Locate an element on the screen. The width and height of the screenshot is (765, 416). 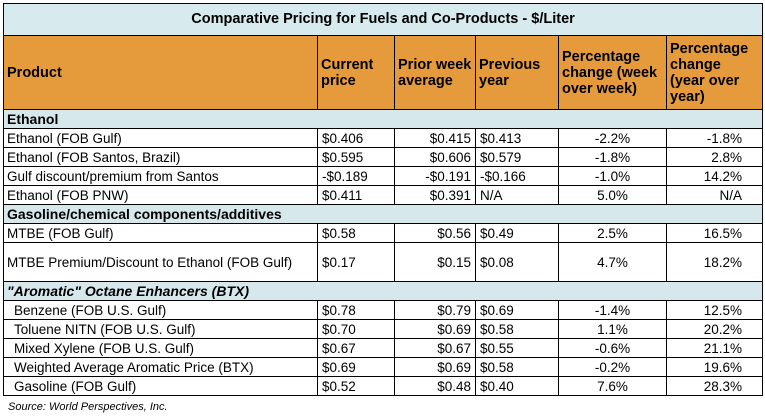
current-price-cell: $0.67 is located at coordinates (356, 348).